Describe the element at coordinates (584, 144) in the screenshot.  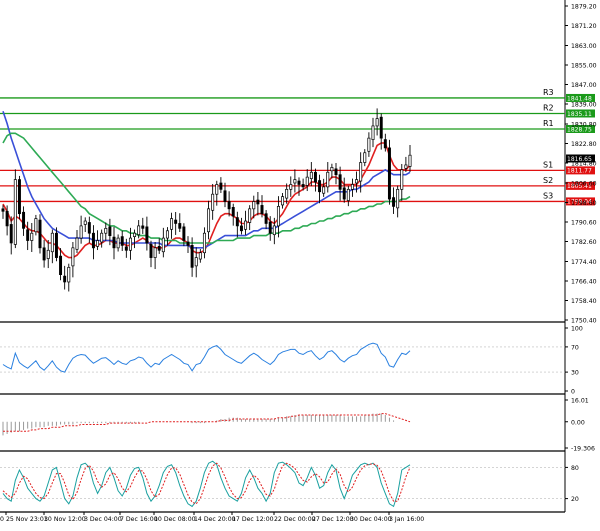
I see `price-tick-label: 1822.80` at that location.